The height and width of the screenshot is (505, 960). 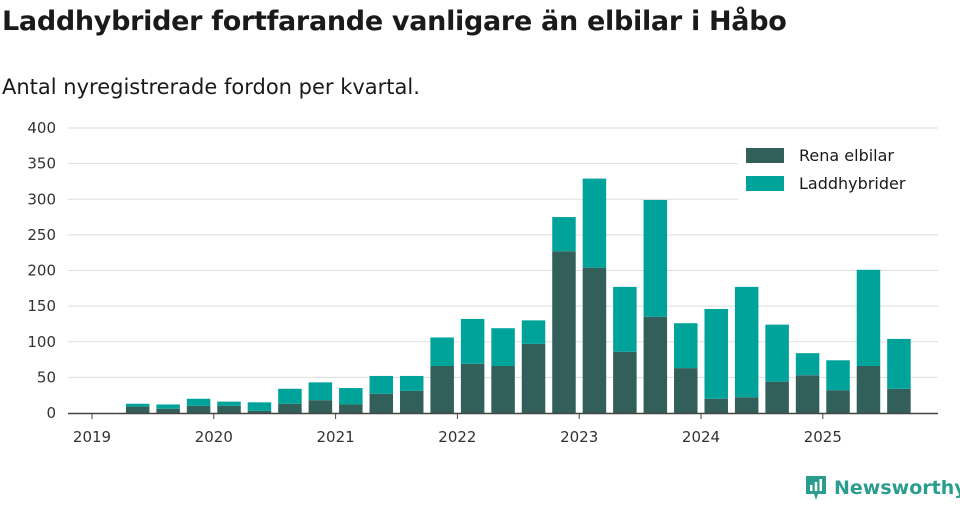 I want to click on legend-label-ladd: Laddhybrider, so click(x=852, y=183).